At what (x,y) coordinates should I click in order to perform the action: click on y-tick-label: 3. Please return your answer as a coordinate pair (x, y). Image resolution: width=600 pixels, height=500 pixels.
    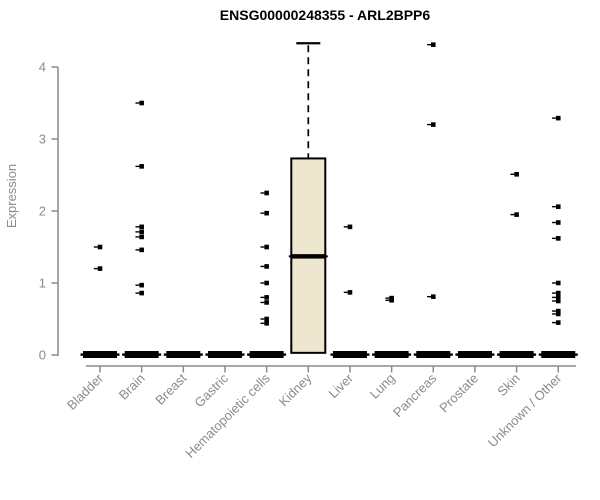
    Looking at the image, I should click on (42, 139).